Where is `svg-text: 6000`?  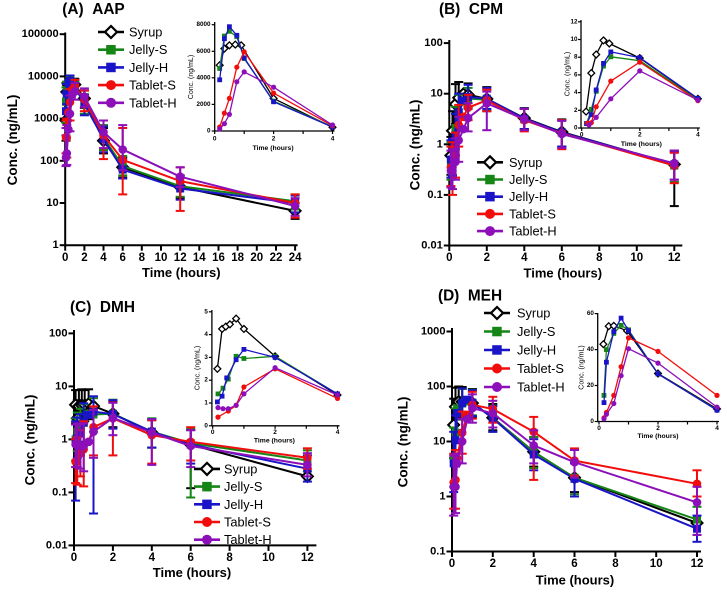 svg-text: 6000 is located at coordinates (203, 51).